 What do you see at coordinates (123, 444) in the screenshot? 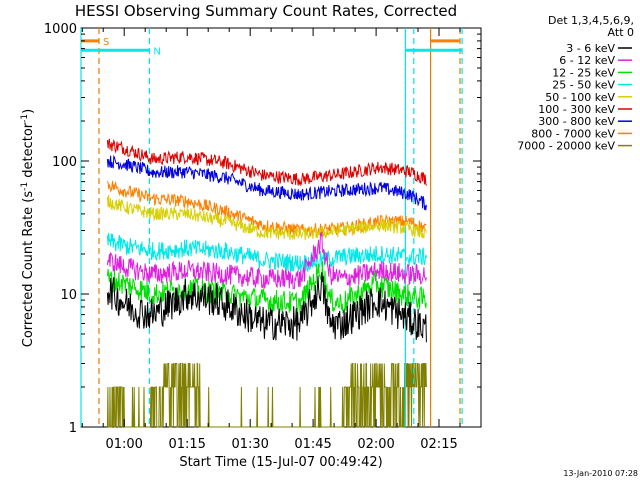
I see `x-tick-label: 01:00` at bounding box center [123, 444].